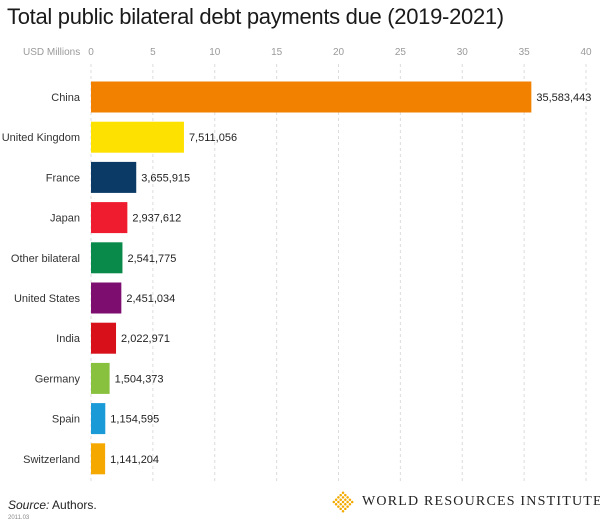  Describe the element at coordinates (47, 299) in the screenshot. I see `category-label: United States` at that location.